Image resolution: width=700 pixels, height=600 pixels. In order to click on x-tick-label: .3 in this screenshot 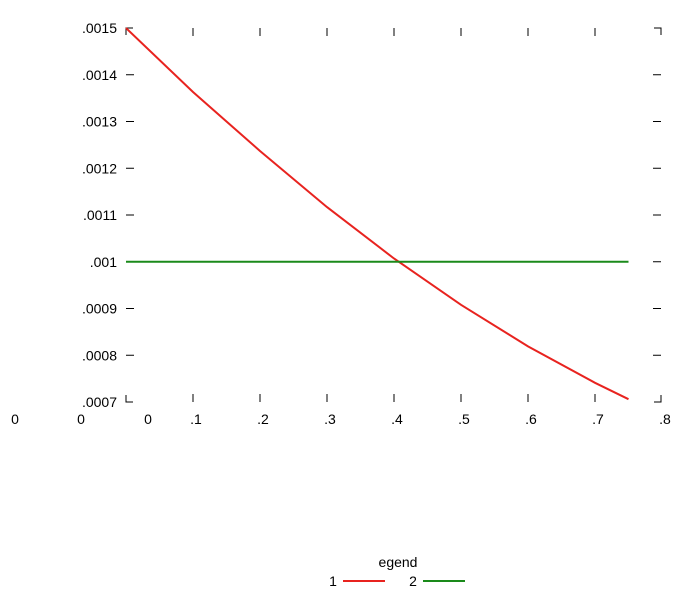, I will do `click(330, 419)`.